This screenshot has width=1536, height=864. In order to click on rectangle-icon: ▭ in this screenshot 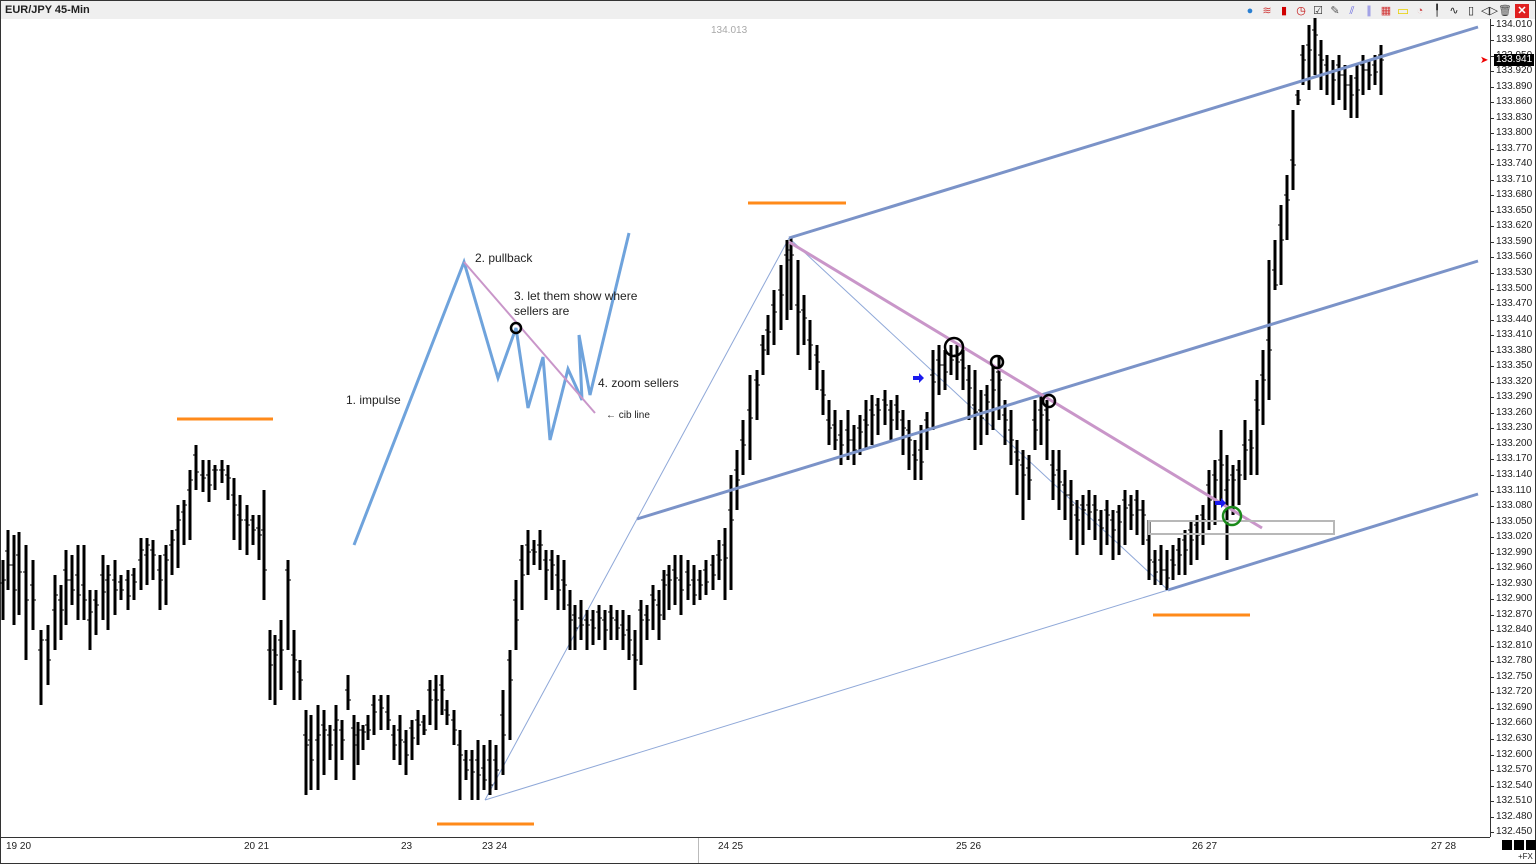, I will do `click(1403, 10)`.